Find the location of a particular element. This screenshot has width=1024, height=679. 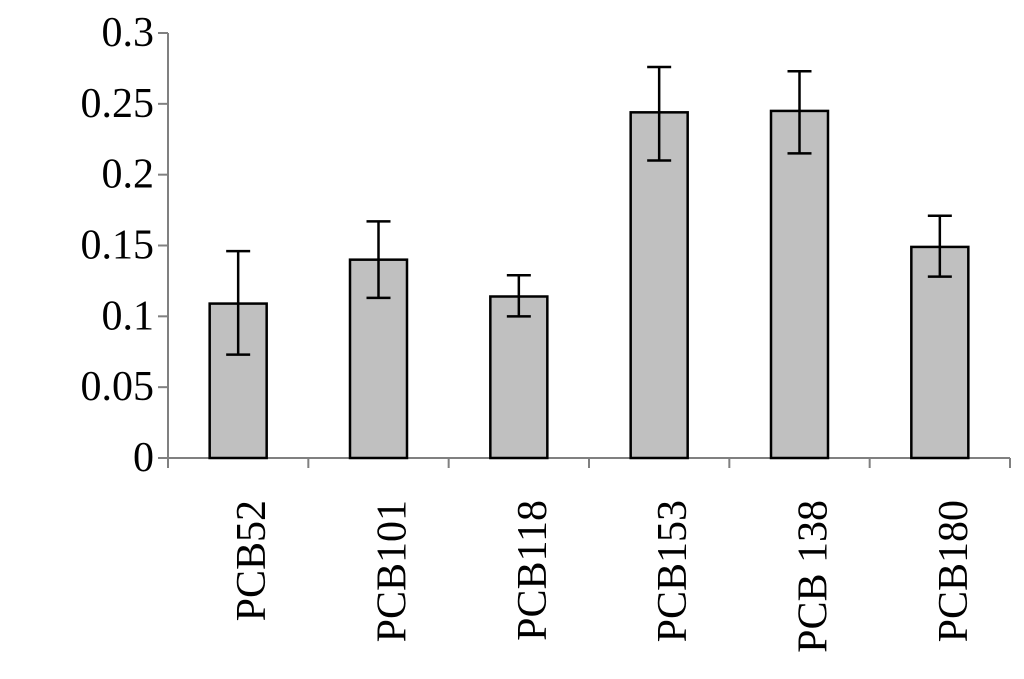

x-tick-label: PCB52 is located at coordinates (252, 560).